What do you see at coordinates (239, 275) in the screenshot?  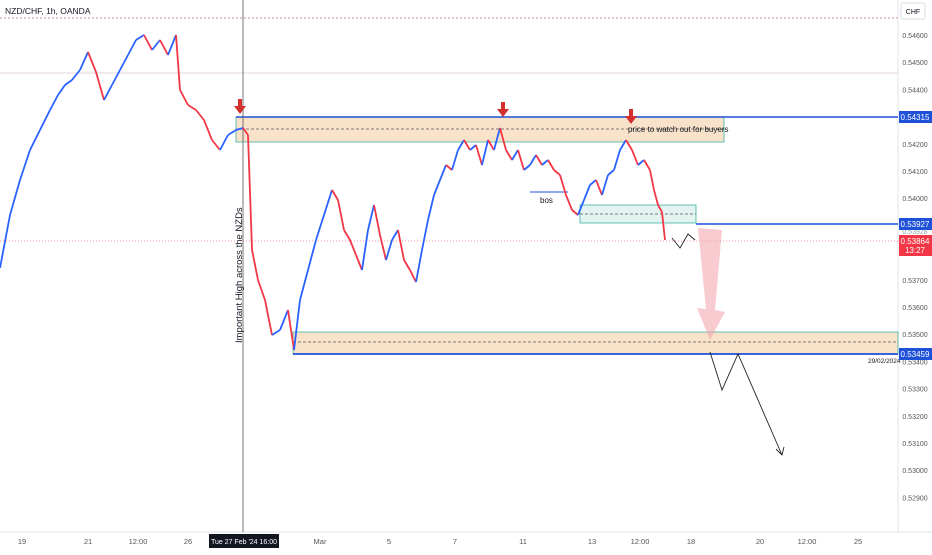 I see `vertical-note: Important High across the NZDs` at bounding box center [239, 275].